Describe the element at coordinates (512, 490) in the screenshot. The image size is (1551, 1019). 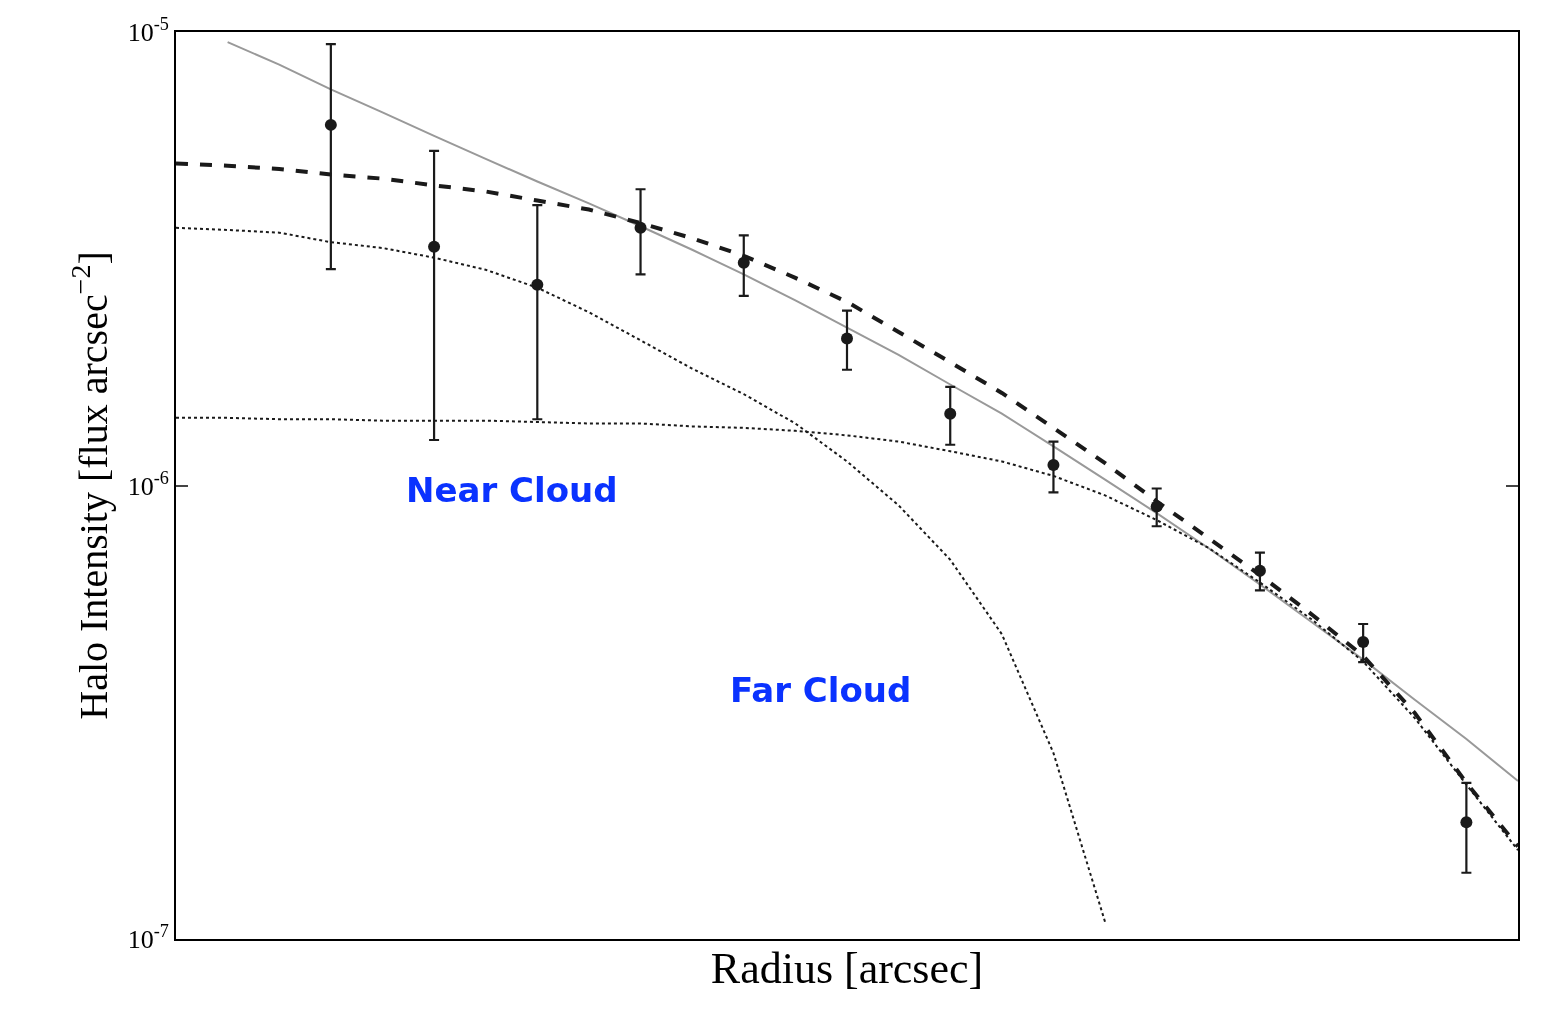
I see `annotation: Near Cloud` at that location.